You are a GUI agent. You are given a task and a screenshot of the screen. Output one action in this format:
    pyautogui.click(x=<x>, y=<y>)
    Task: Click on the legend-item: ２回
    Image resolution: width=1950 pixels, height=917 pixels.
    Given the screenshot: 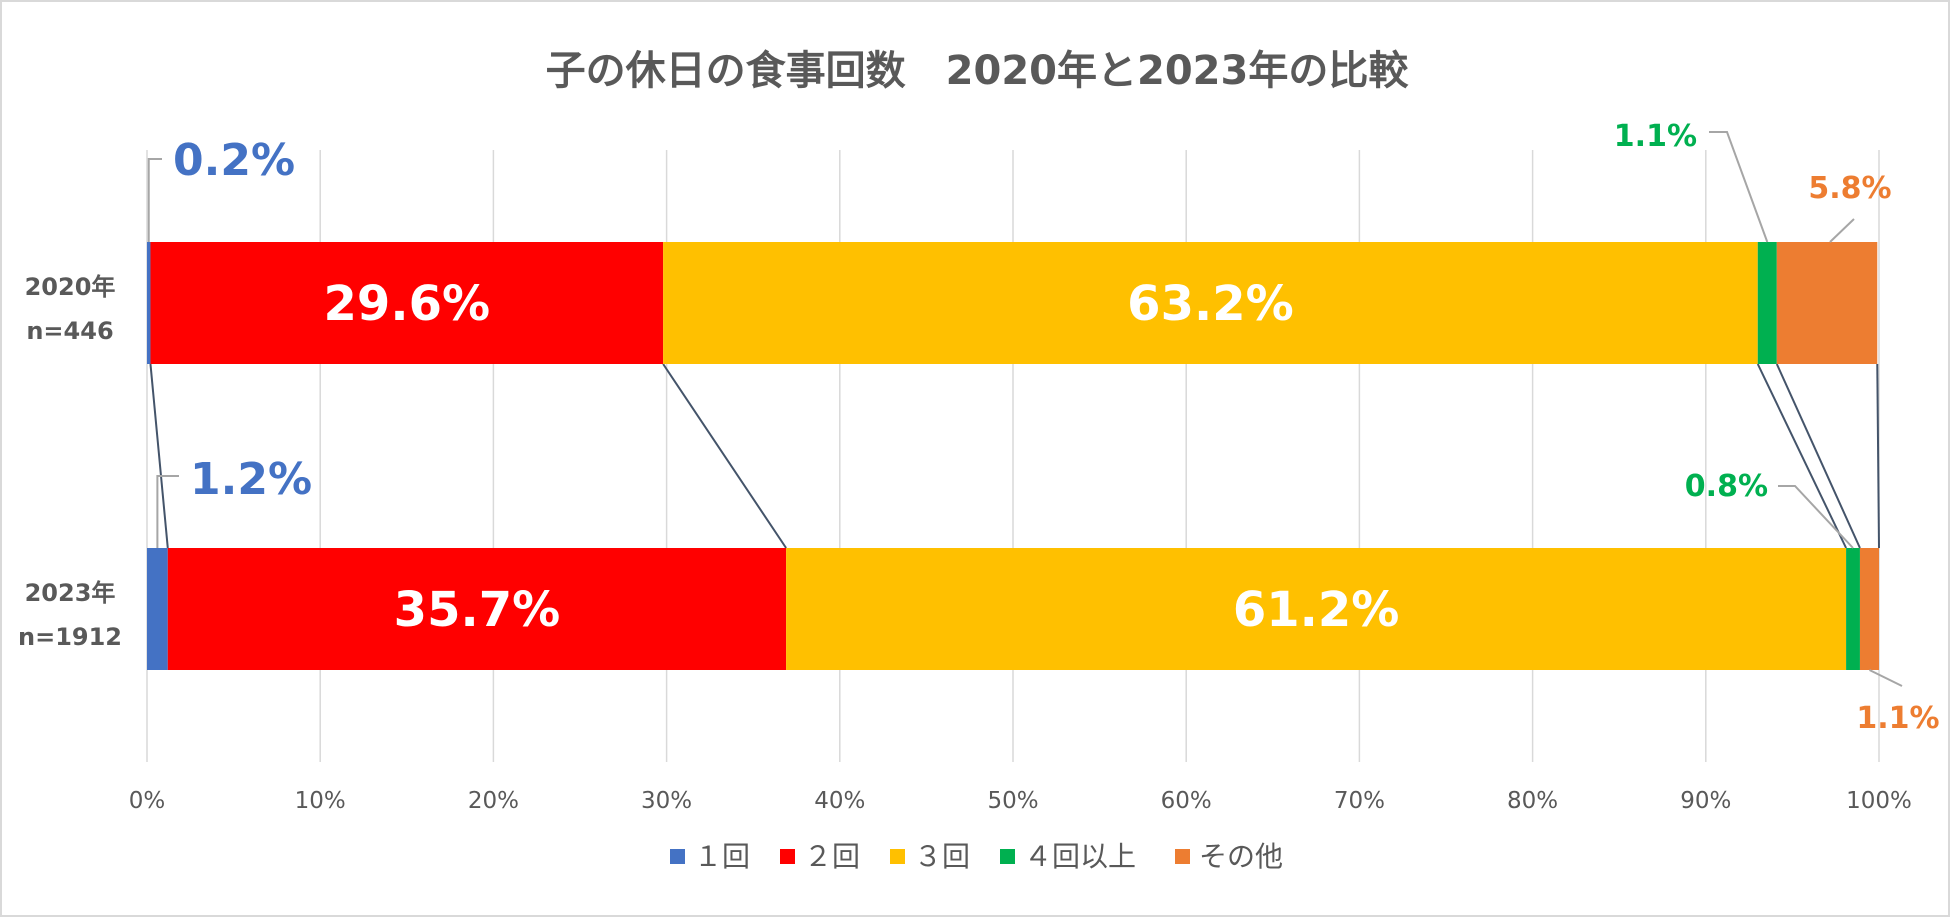 What is the action you would take?
    pyautogui.click(x=820, y=856)
    